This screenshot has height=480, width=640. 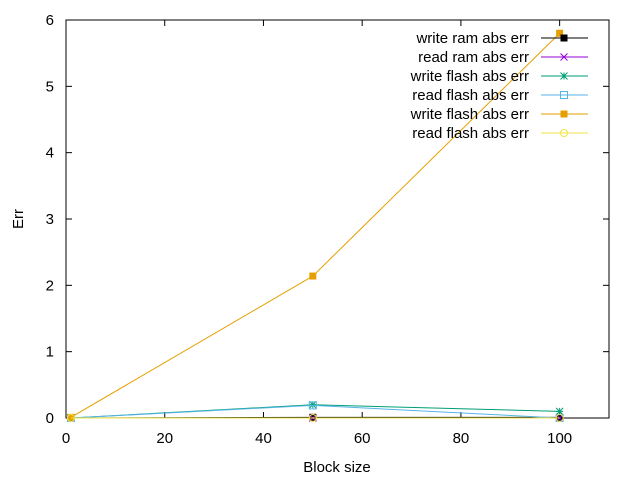 What do you see at coordinates (50, 418) in the screenshot?
I see `y-tick-label: 0` at bounding box center [50, 418].